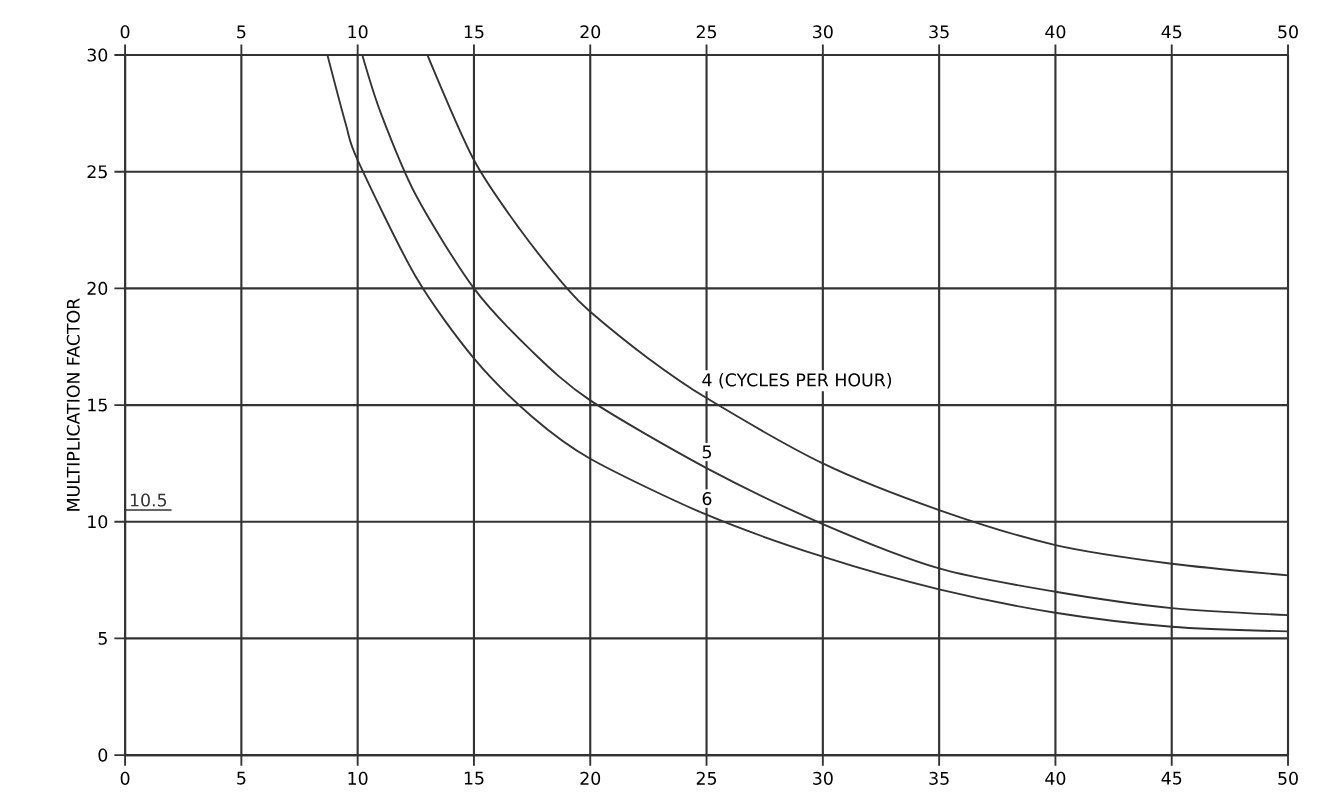 This screenshot has width=1330, height=810. What do you see at coordinates (1288, 32) in the screenshot?
I see `x2-tick-label: 50` at bounding box center [1288, 32].